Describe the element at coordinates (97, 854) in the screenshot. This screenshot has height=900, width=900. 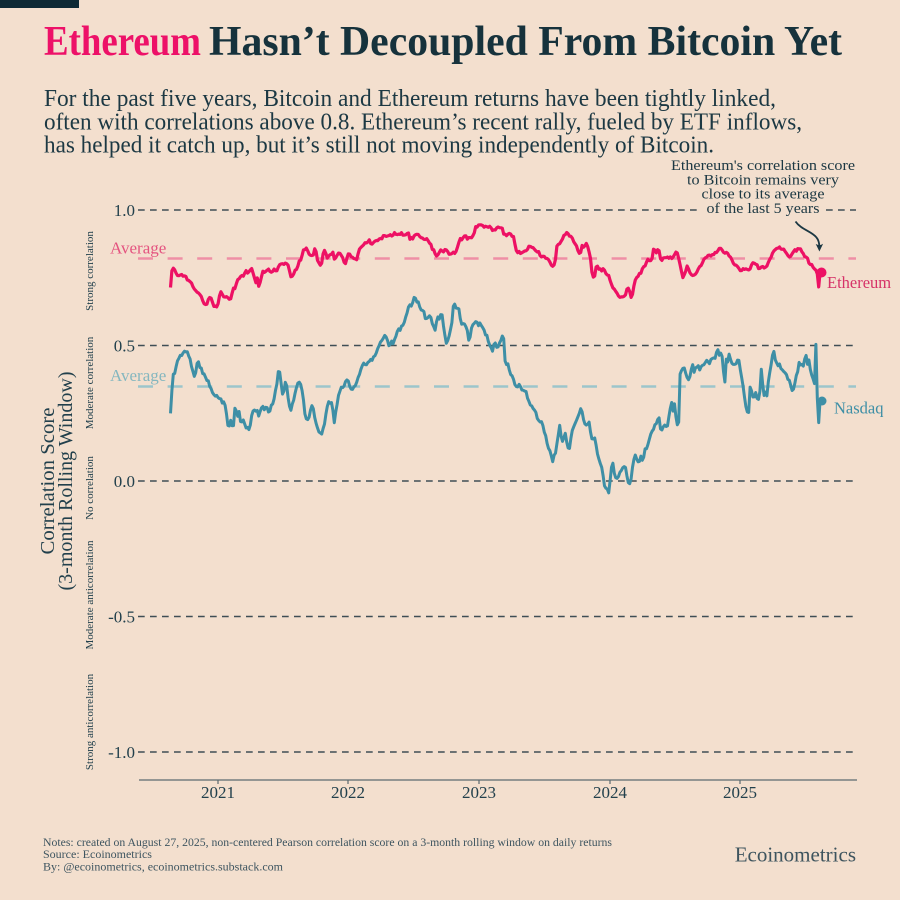
I see `svg-text: Source: Ecoinometrics` at that location.